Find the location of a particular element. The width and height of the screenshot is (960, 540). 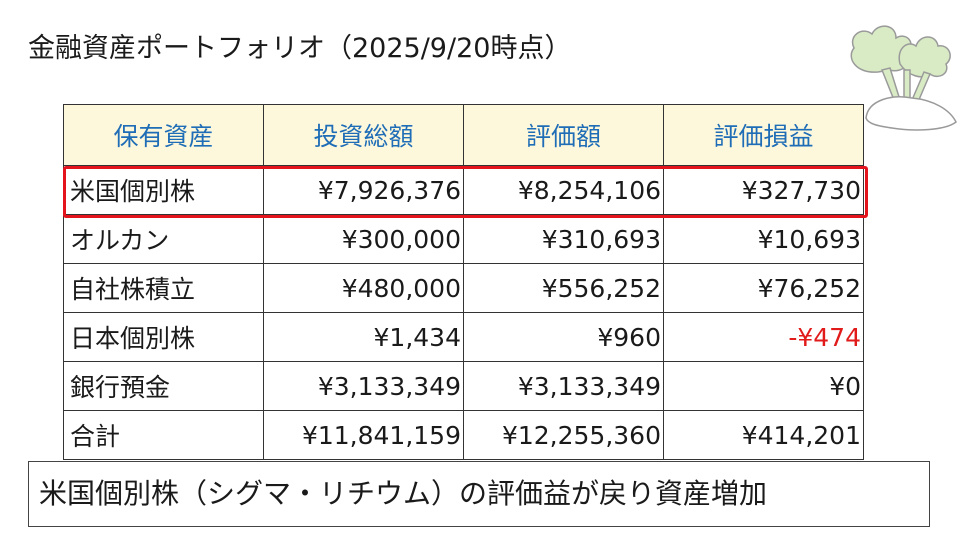

table-header-row: 保有資産 投資総額 評価額 評価損益 is located at coordinates (463, 135).